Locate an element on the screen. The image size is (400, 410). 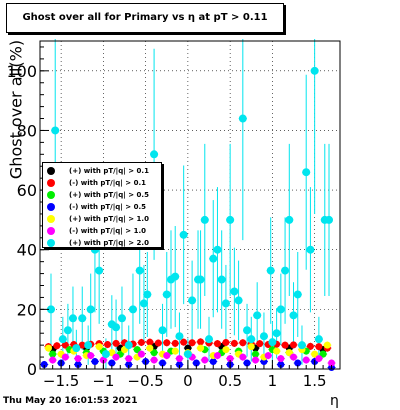
x-tick-label: 0 is located at coordinates (188, 381).